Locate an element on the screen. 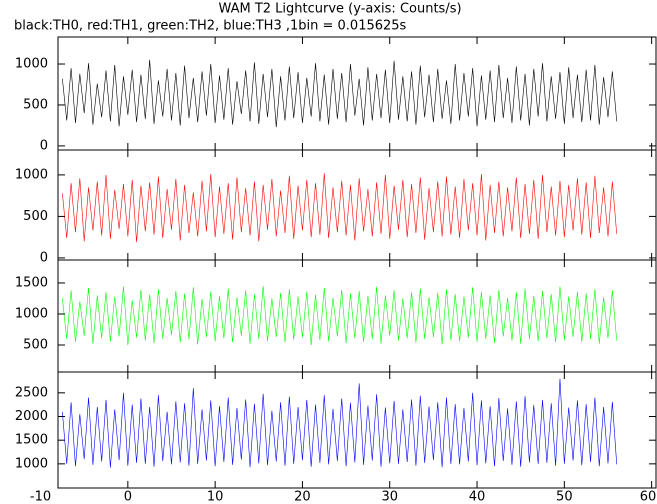  x-tick-label: 0 is located at coordinates (128, 497).